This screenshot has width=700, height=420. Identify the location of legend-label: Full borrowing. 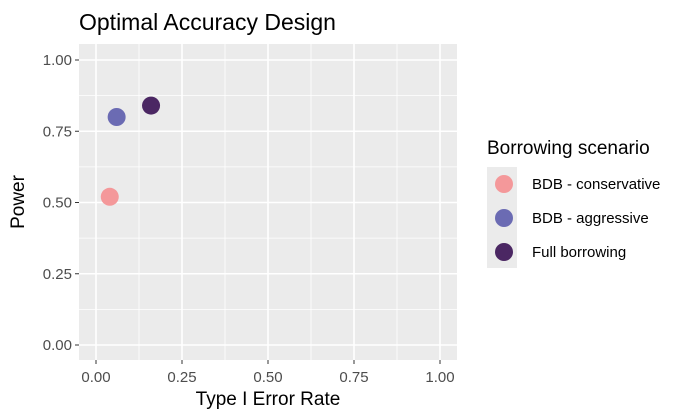
(579, 252).